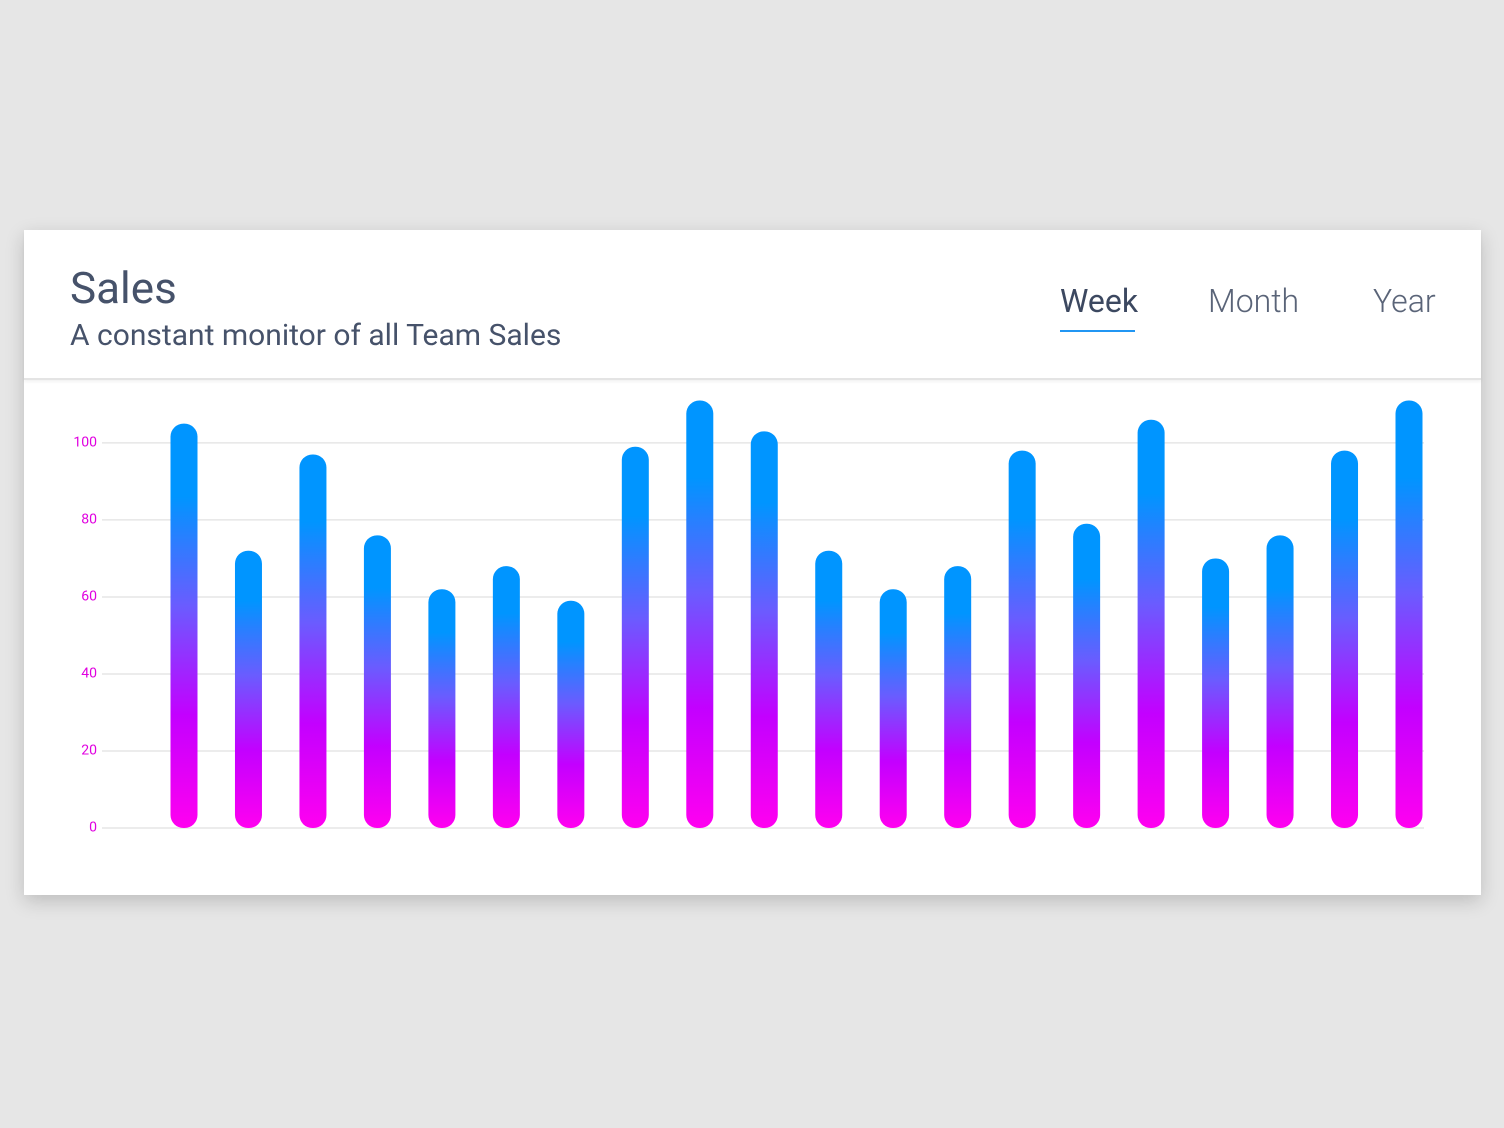  What do you see at coordinates (1097, 331) in the screenshot?
I see `tab-underline` at bounding box center [1097, 331].